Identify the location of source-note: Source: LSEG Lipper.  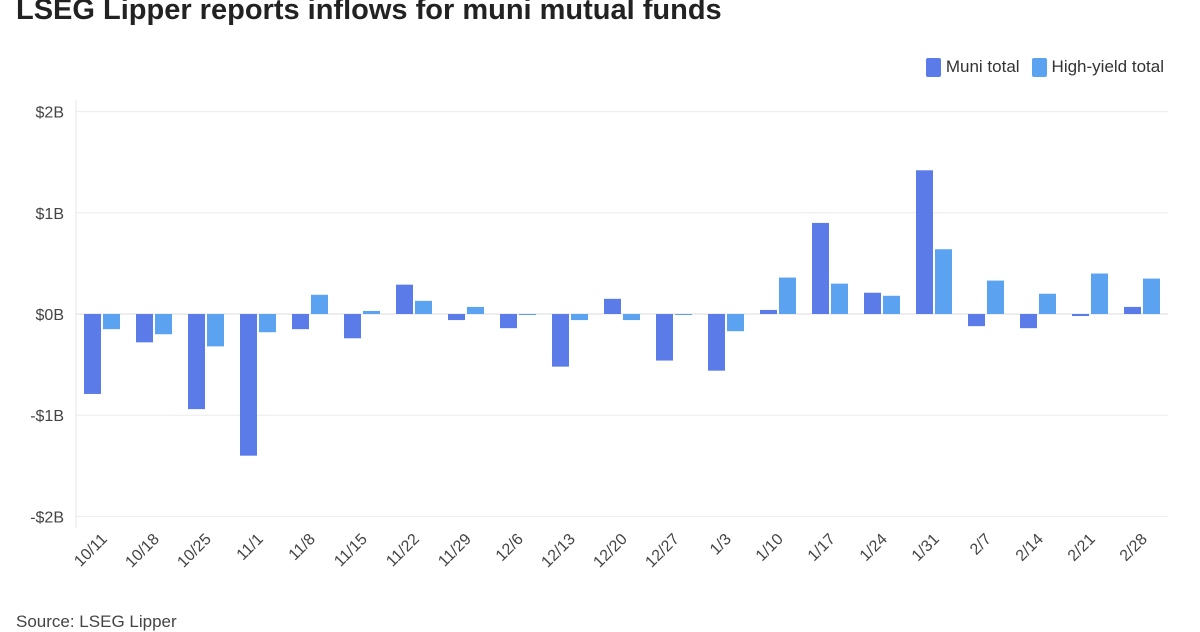
(96, 621).